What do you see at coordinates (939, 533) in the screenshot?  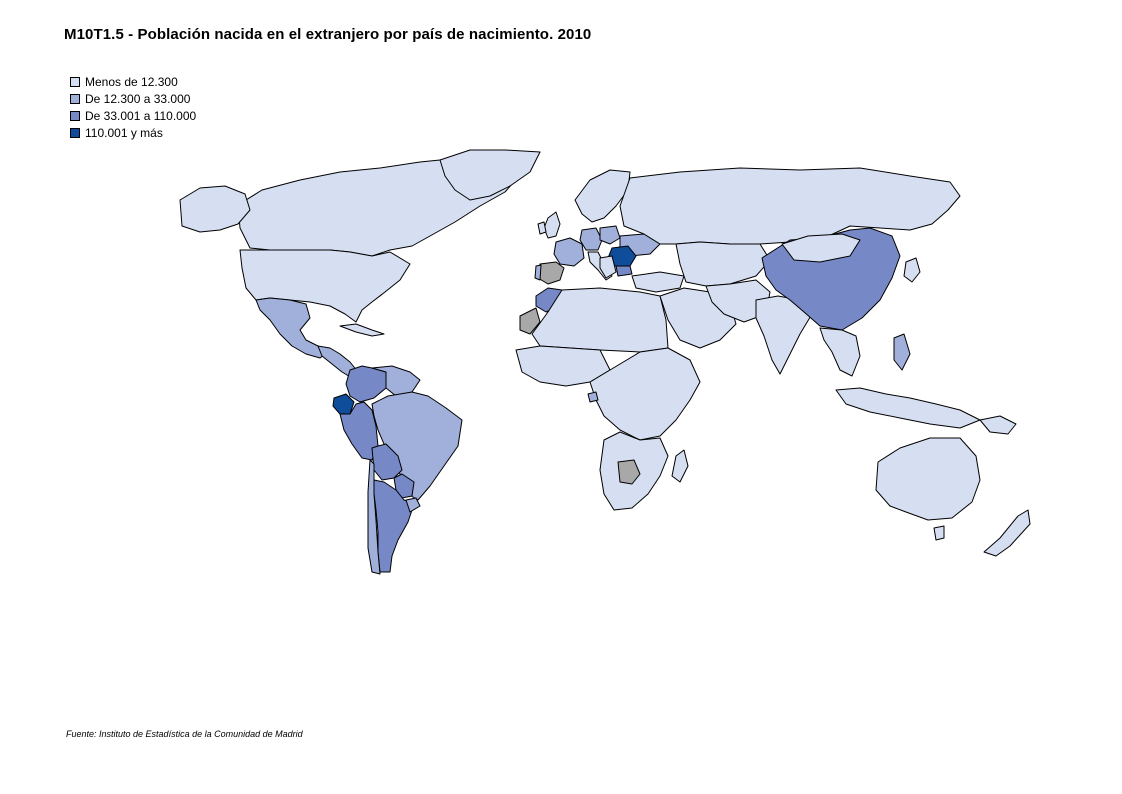 I see `country-tasmania` at bounding box center [939, 533].